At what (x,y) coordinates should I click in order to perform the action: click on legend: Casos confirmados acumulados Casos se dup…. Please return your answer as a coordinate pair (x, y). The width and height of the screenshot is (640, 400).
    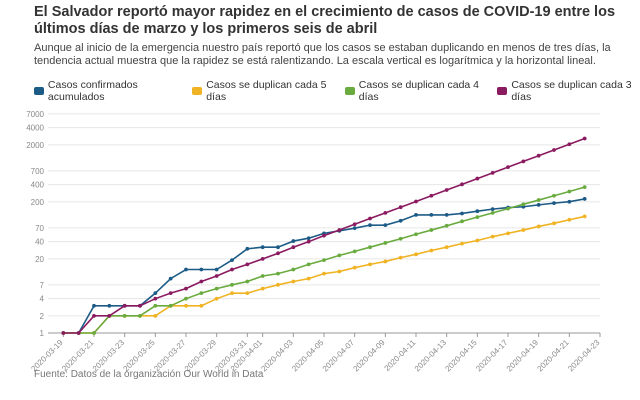
    Looking at the image, I should click on (337, 91).